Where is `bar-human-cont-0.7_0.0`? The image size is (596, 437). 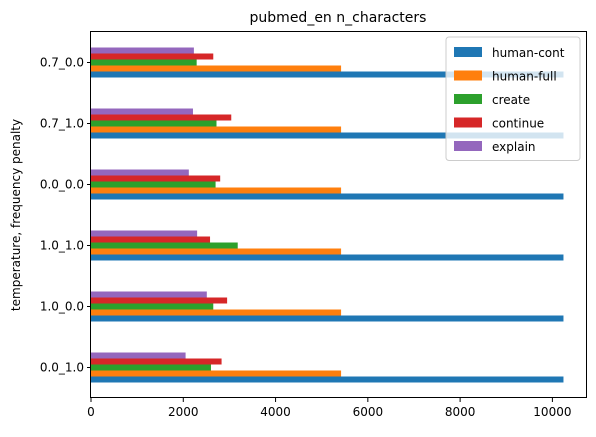 bar-human-cont-0.7_0.0 is located at coordinates (327, 74).